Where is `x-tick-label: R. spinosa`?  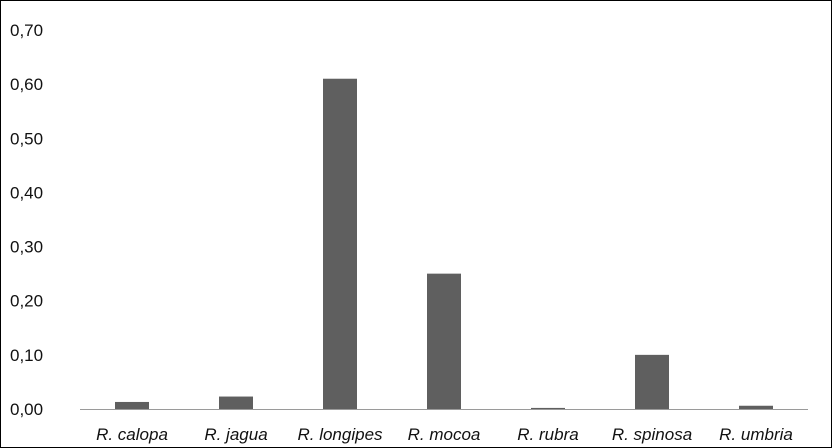
x-tick-label: R. spinosa is located at coordinates (652, 434).